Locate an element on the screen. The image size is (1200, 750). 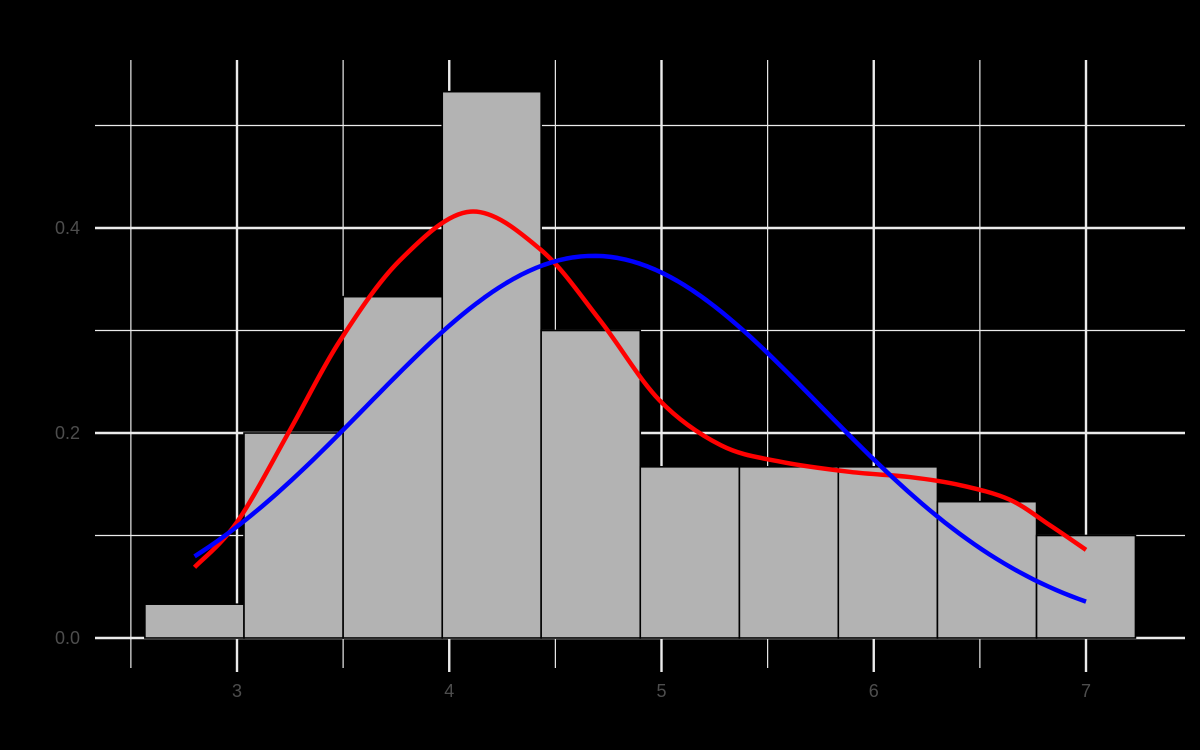
y-tick-label: 0.4 is located at coordinates (67, 228).